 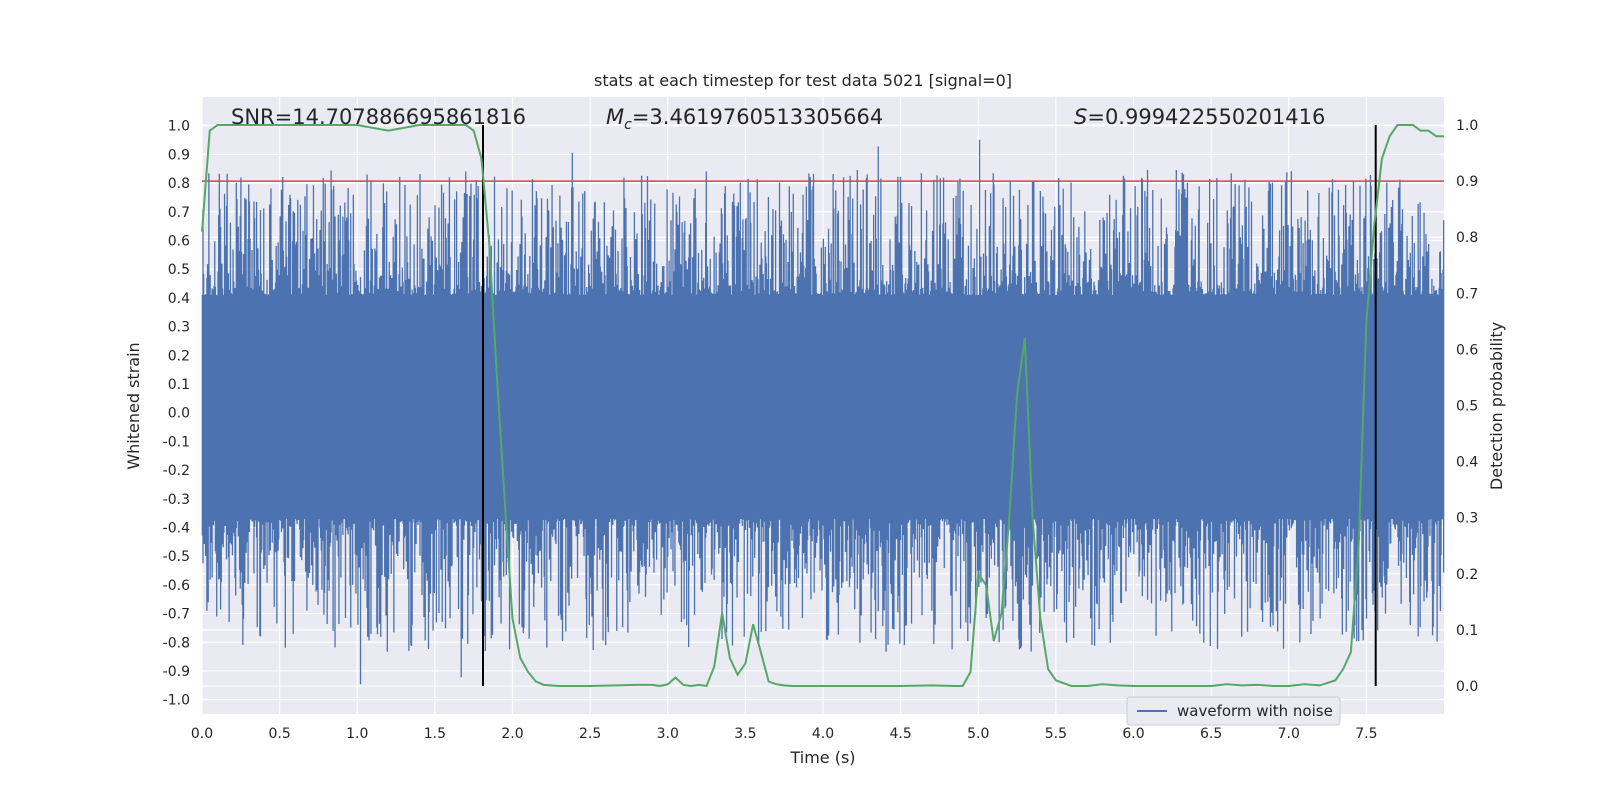 What do you see at coordinates (176, 672) in the screenshot?
I see `y-left-tick-label: -0.9` at bounding box center [176, 672].